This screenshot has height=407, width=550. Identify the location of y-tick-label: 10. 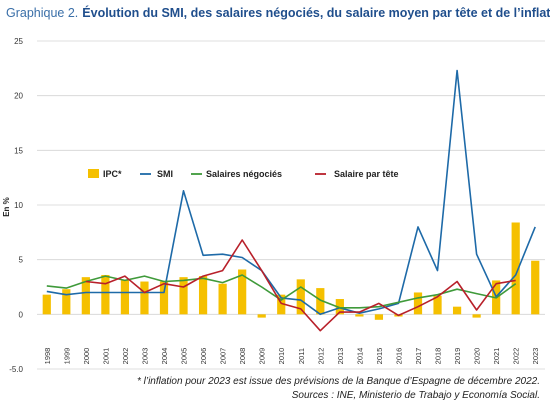
(18, 205).